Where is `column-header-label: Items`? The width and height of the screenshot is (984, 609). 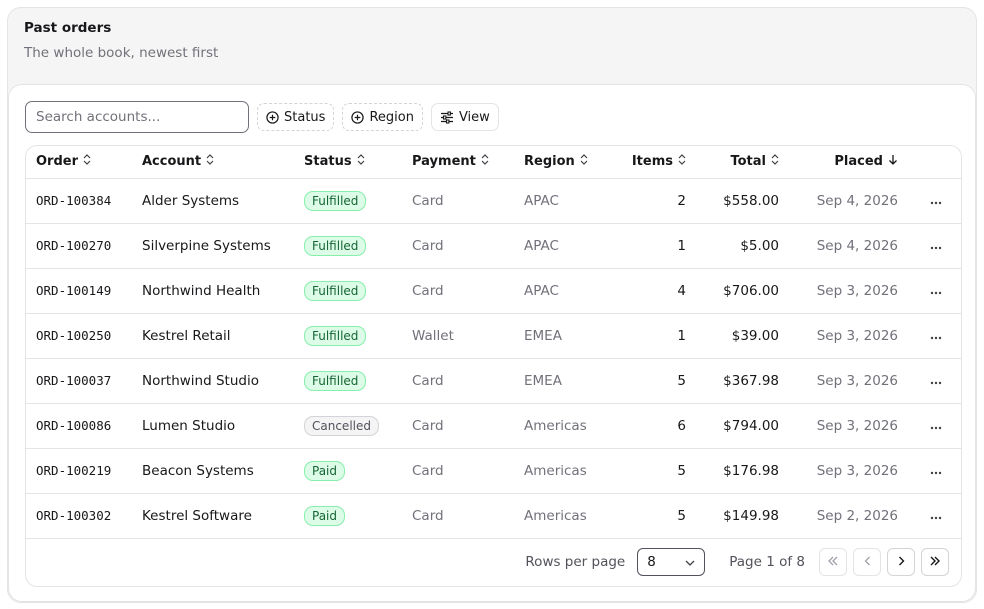 column-header-label: Items is located at coordinates (652, 162).